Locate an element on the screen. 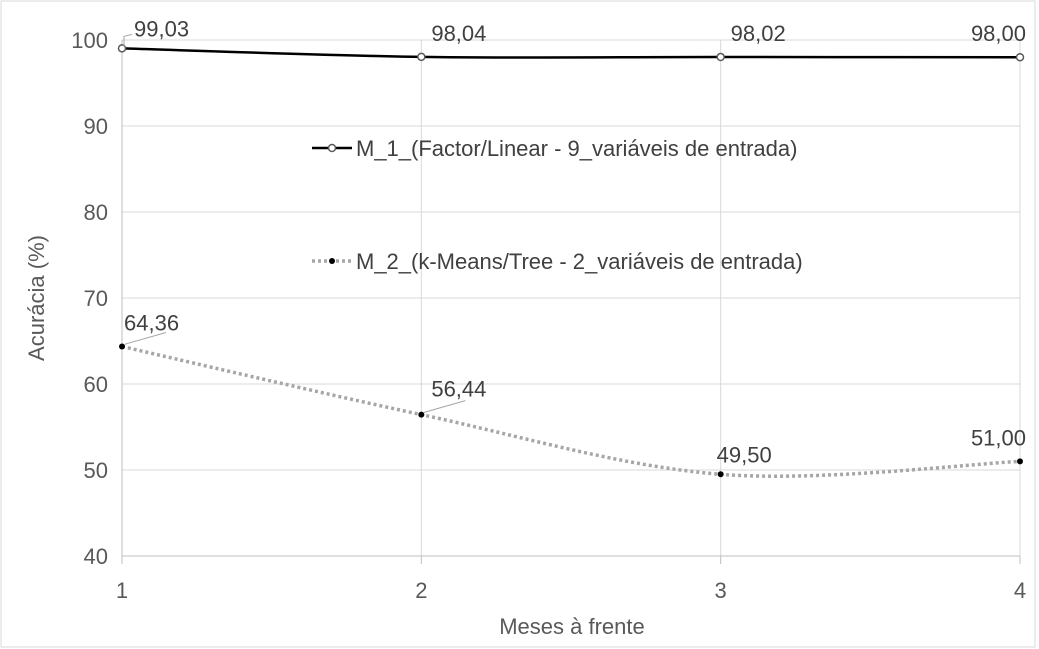  y-tick-label: 60 is located at coordinates (96, 384).